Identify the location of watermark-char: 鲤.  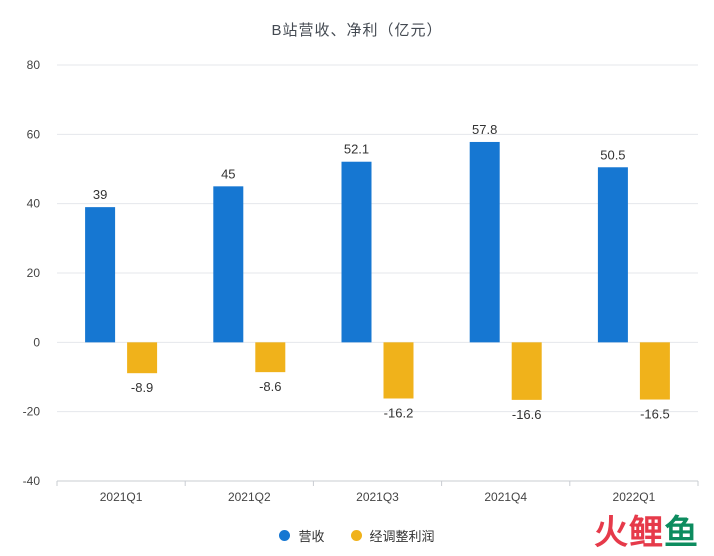
(646, 533).